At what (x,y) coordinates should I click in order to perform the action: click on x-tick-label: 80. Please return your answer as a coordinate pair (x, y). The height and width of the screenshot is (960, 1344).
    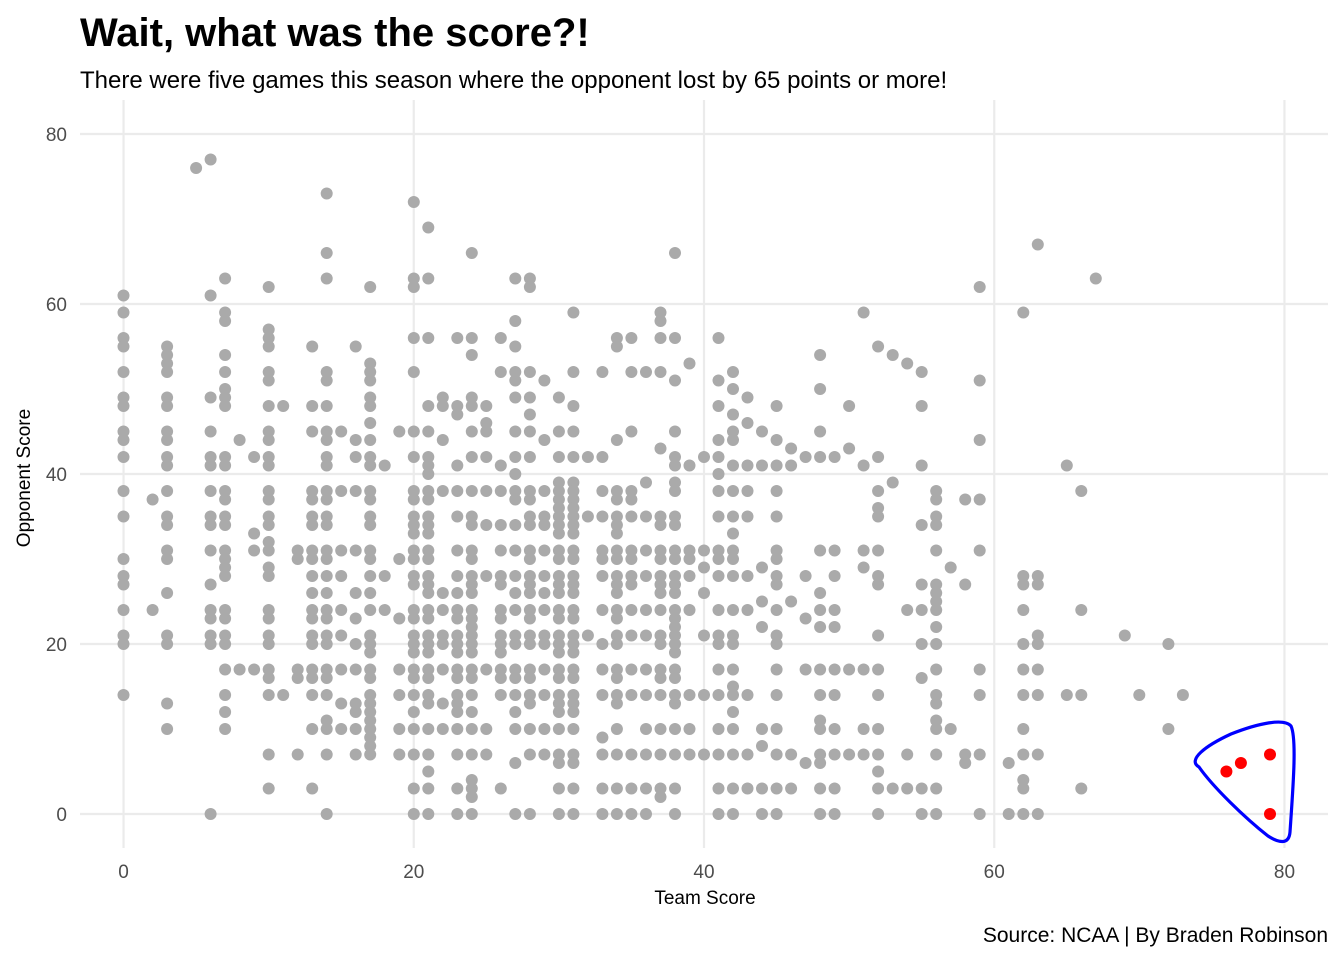
    Looking at the image, I should click on (1284, 872).